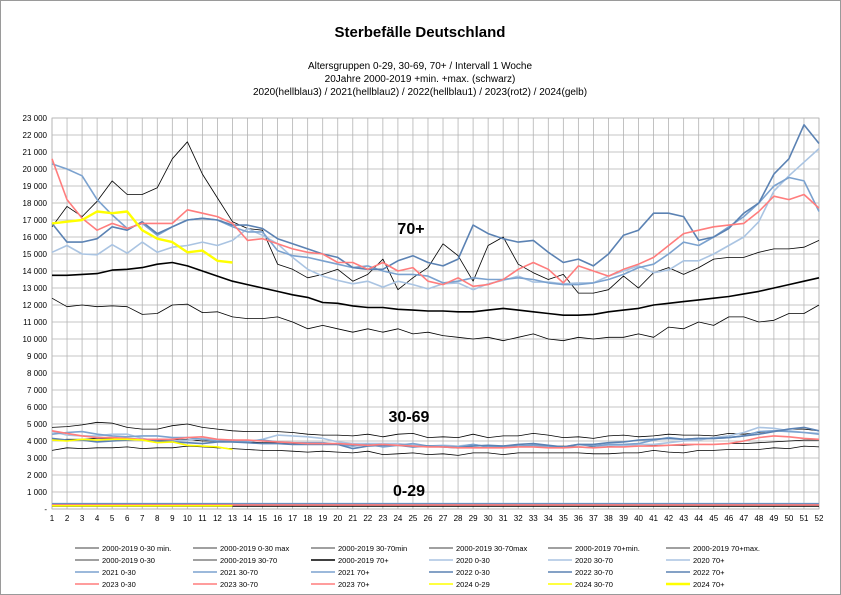  Describe the element at coordinates (397, 518) in the screenshot. I see `x-tick-label: 24` at that location.